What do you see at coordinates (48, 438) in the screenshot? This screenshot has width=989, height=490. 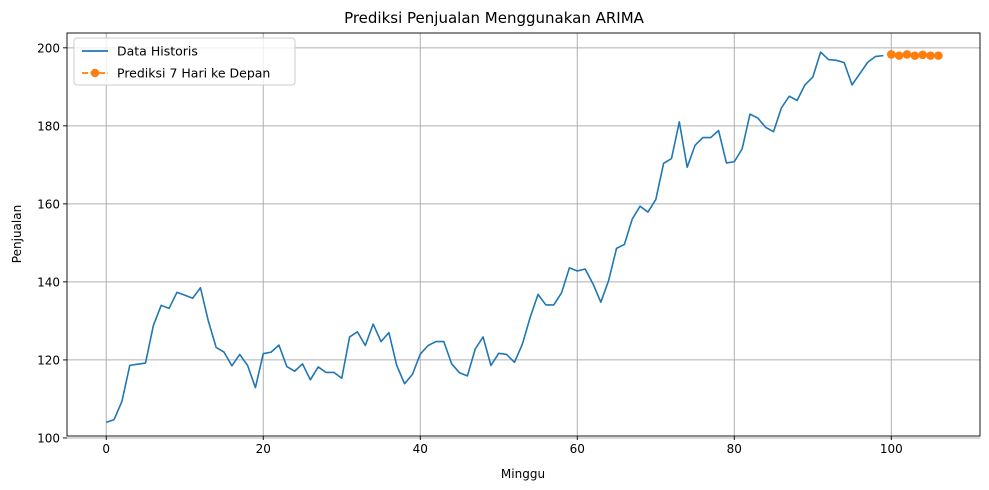 I see `y-tick-label: 100` at bounding box center [48, 438].